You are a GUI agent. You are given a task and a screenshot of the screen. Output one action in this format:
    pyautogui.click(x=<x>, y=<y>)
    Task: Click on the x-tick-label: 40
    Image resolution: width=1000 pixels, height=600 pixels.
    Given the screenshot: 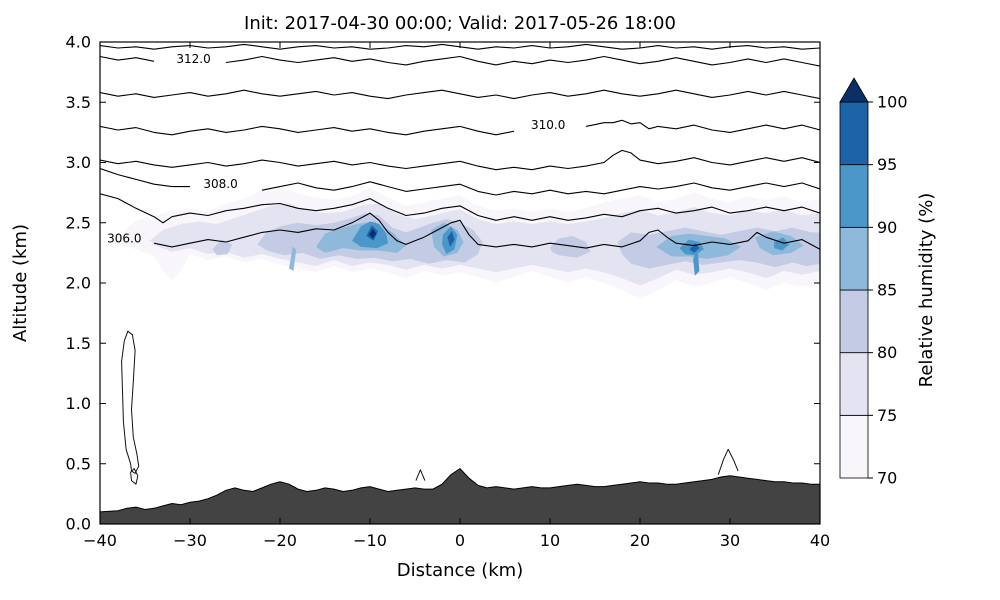 What is the action you would take?
    pyautogui.click(x=820, y=540)
    